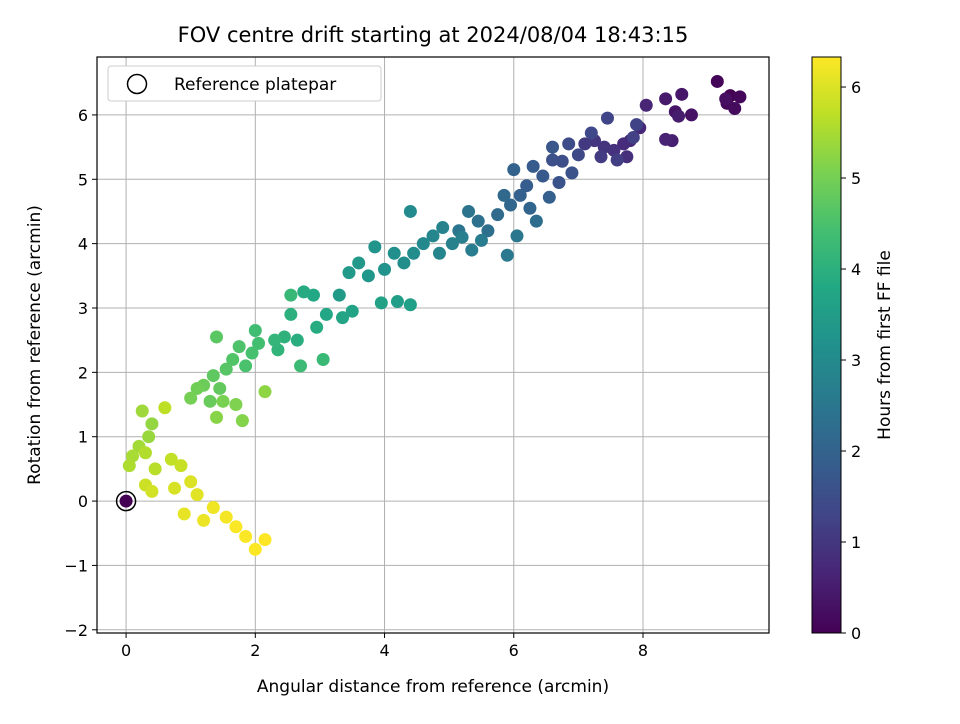 The width and height of the screenshot is (960, 724). What do you see at coordinates (255, 85) in the screenshot?
I see `legend-label: Reference platepar` at bounding box center [255, 85].